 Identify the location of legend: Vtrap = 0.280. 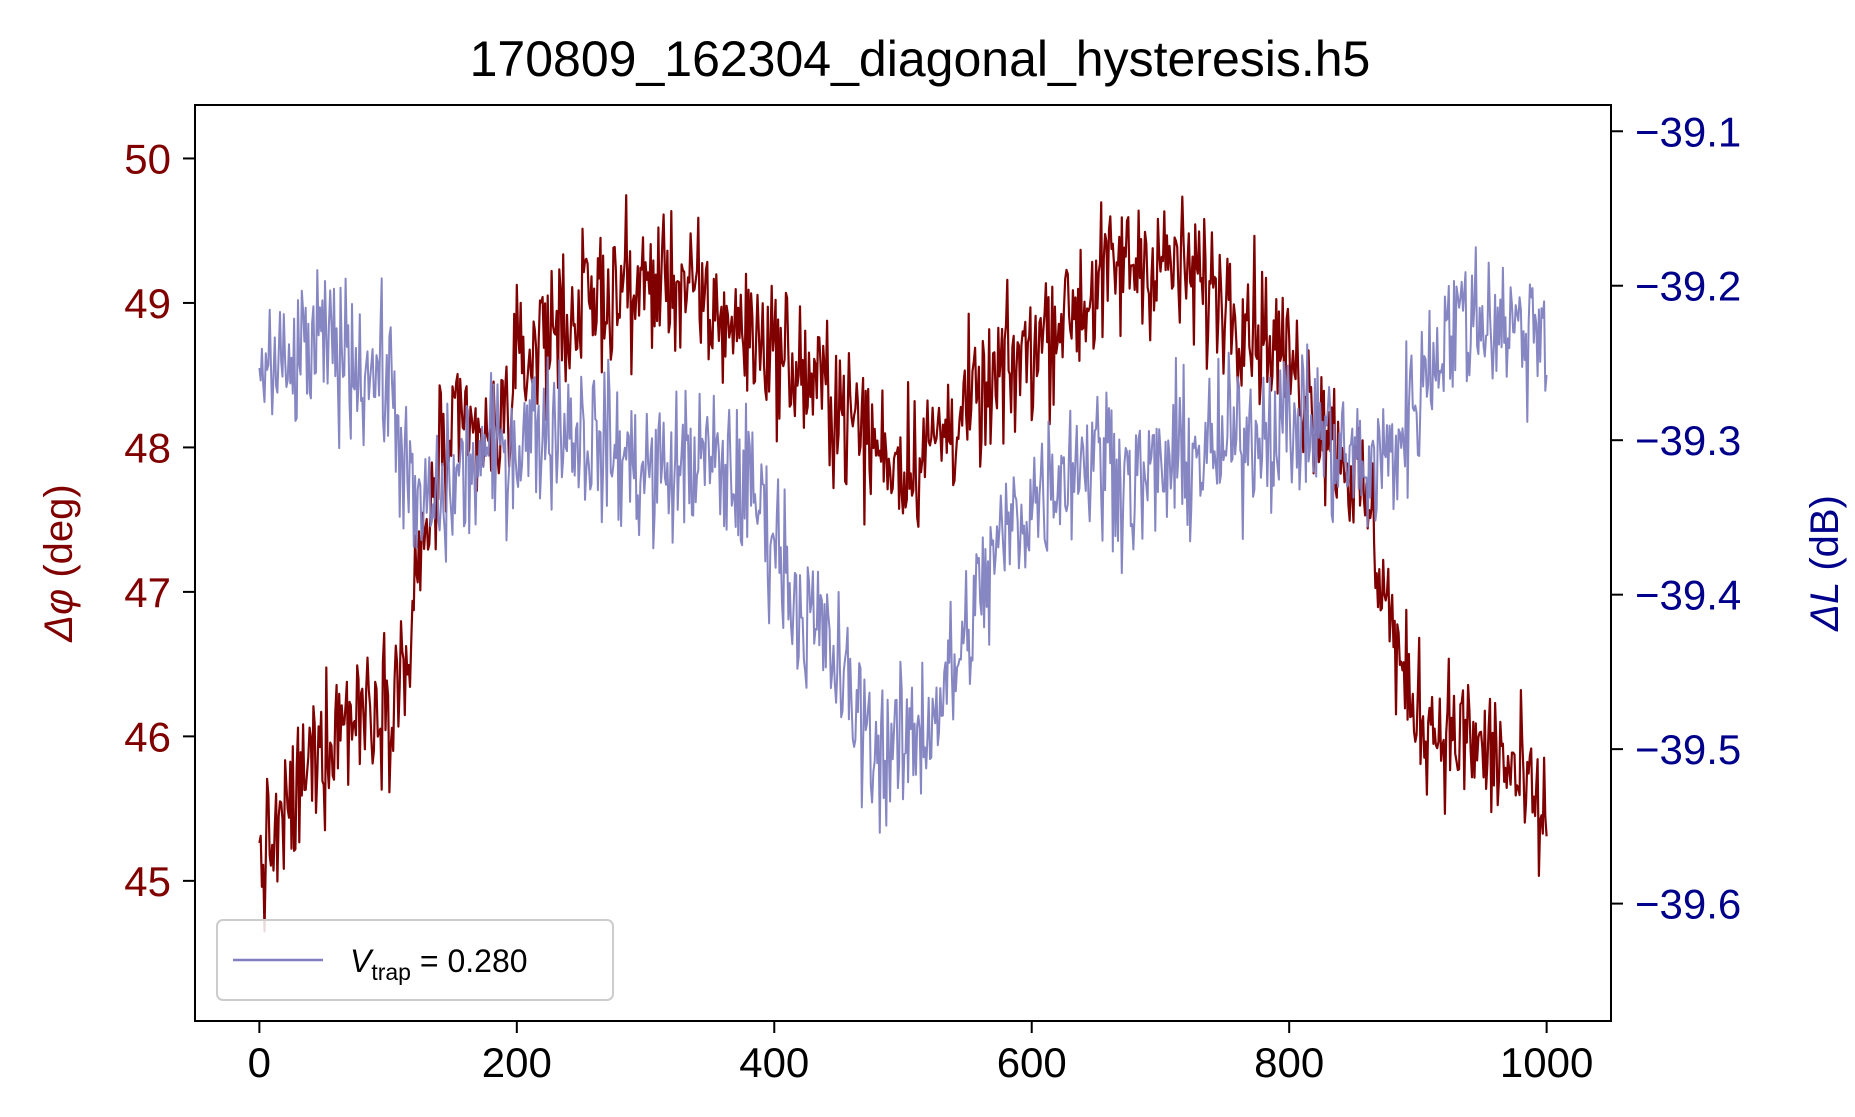
(415, 960).